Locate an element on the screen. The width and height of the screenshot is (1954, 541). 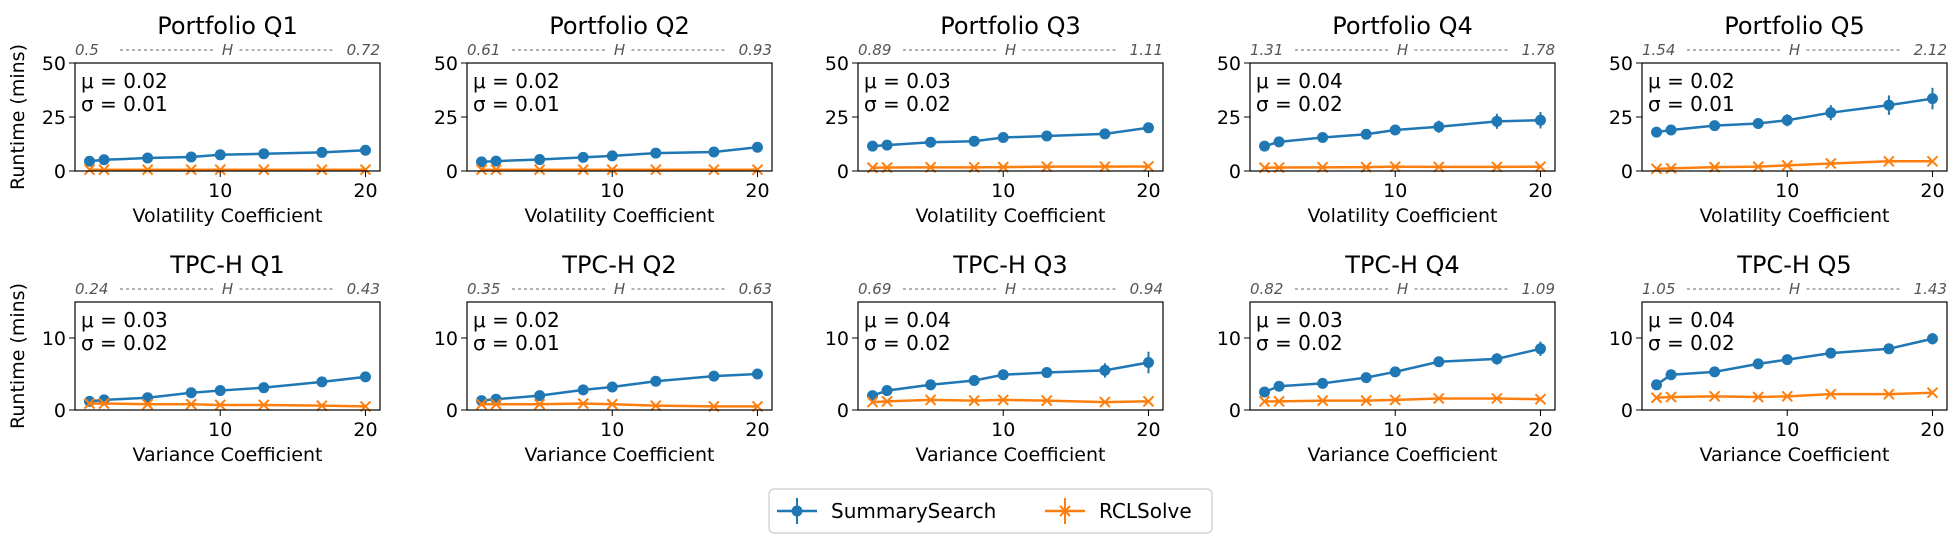
h-range-min: 0.82 is located at coordinates (1266, 289).